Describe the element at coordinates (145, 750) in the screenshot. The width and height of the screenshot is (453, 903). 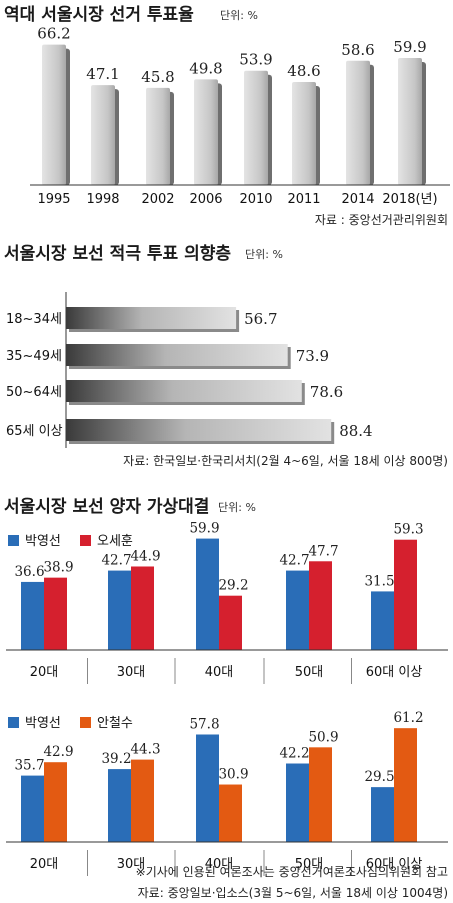
I see `chart4-value-label: 44.3` at that location.